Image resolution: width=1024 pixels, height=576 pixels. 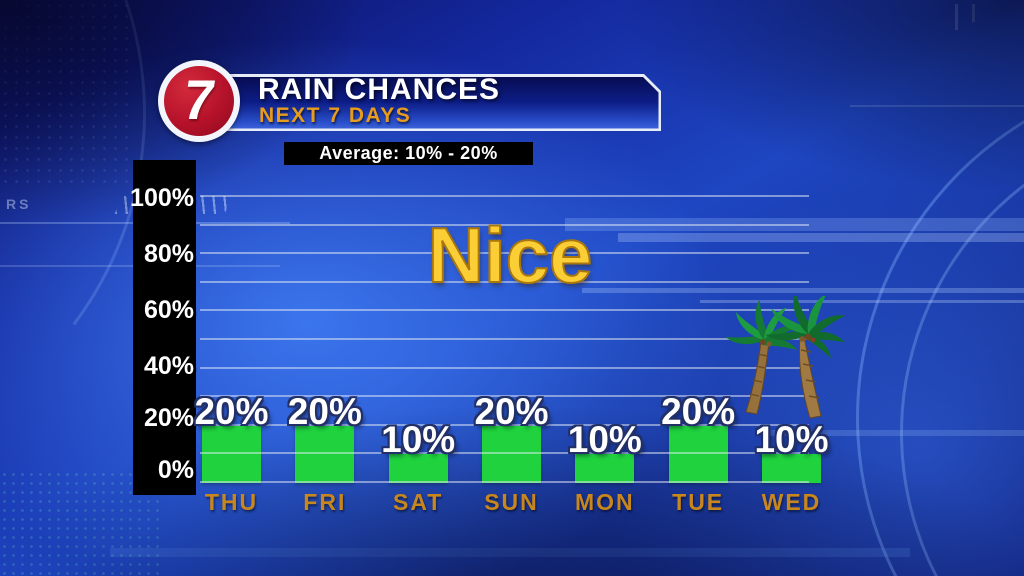 I want to click on bar-wed, so click(x=791, y=468).